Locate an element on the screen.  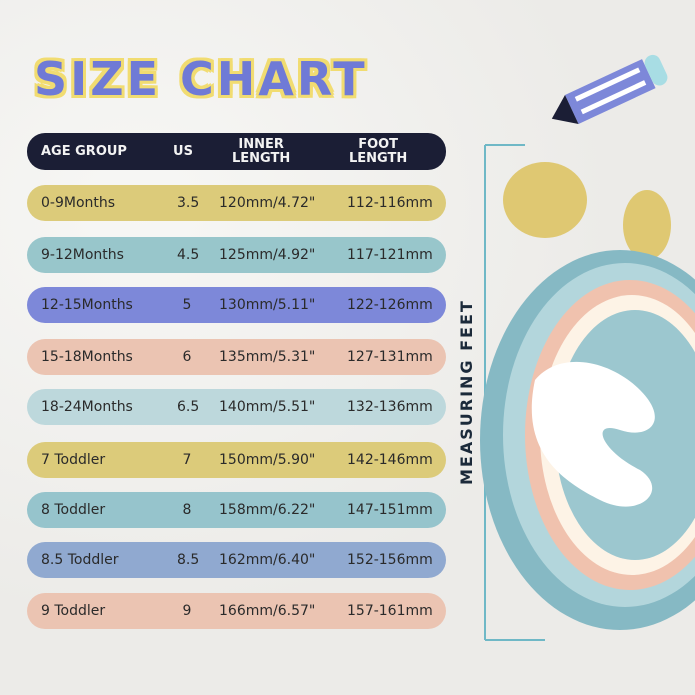
cell-foot-length: 142-146mm is located at coordinates (390, 460).